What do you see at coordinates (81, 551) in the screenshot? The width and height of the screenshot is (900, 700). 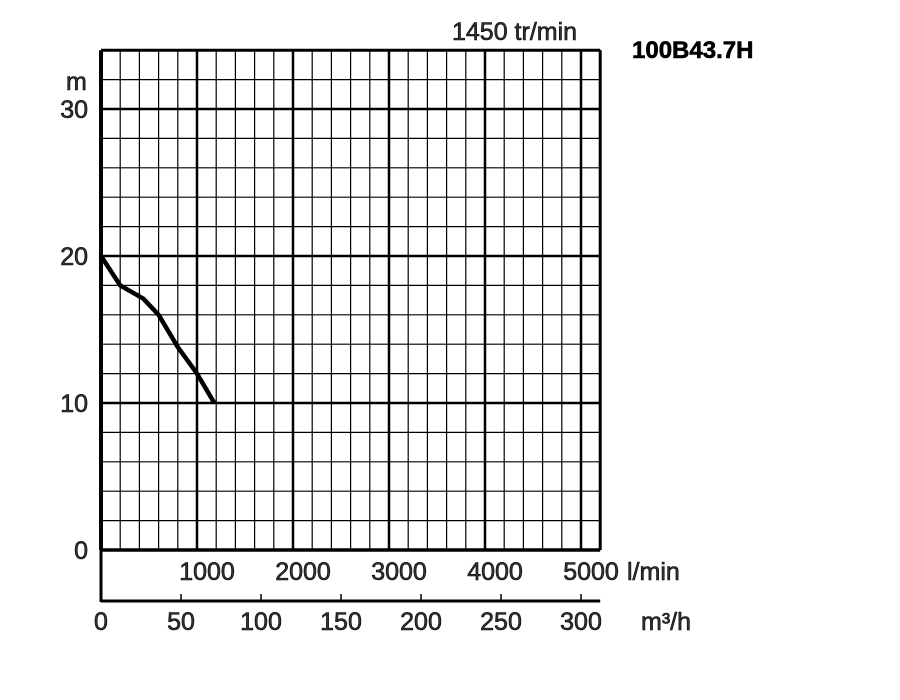 I see `y-tick-label: 0` at bounding box center [81, 551].